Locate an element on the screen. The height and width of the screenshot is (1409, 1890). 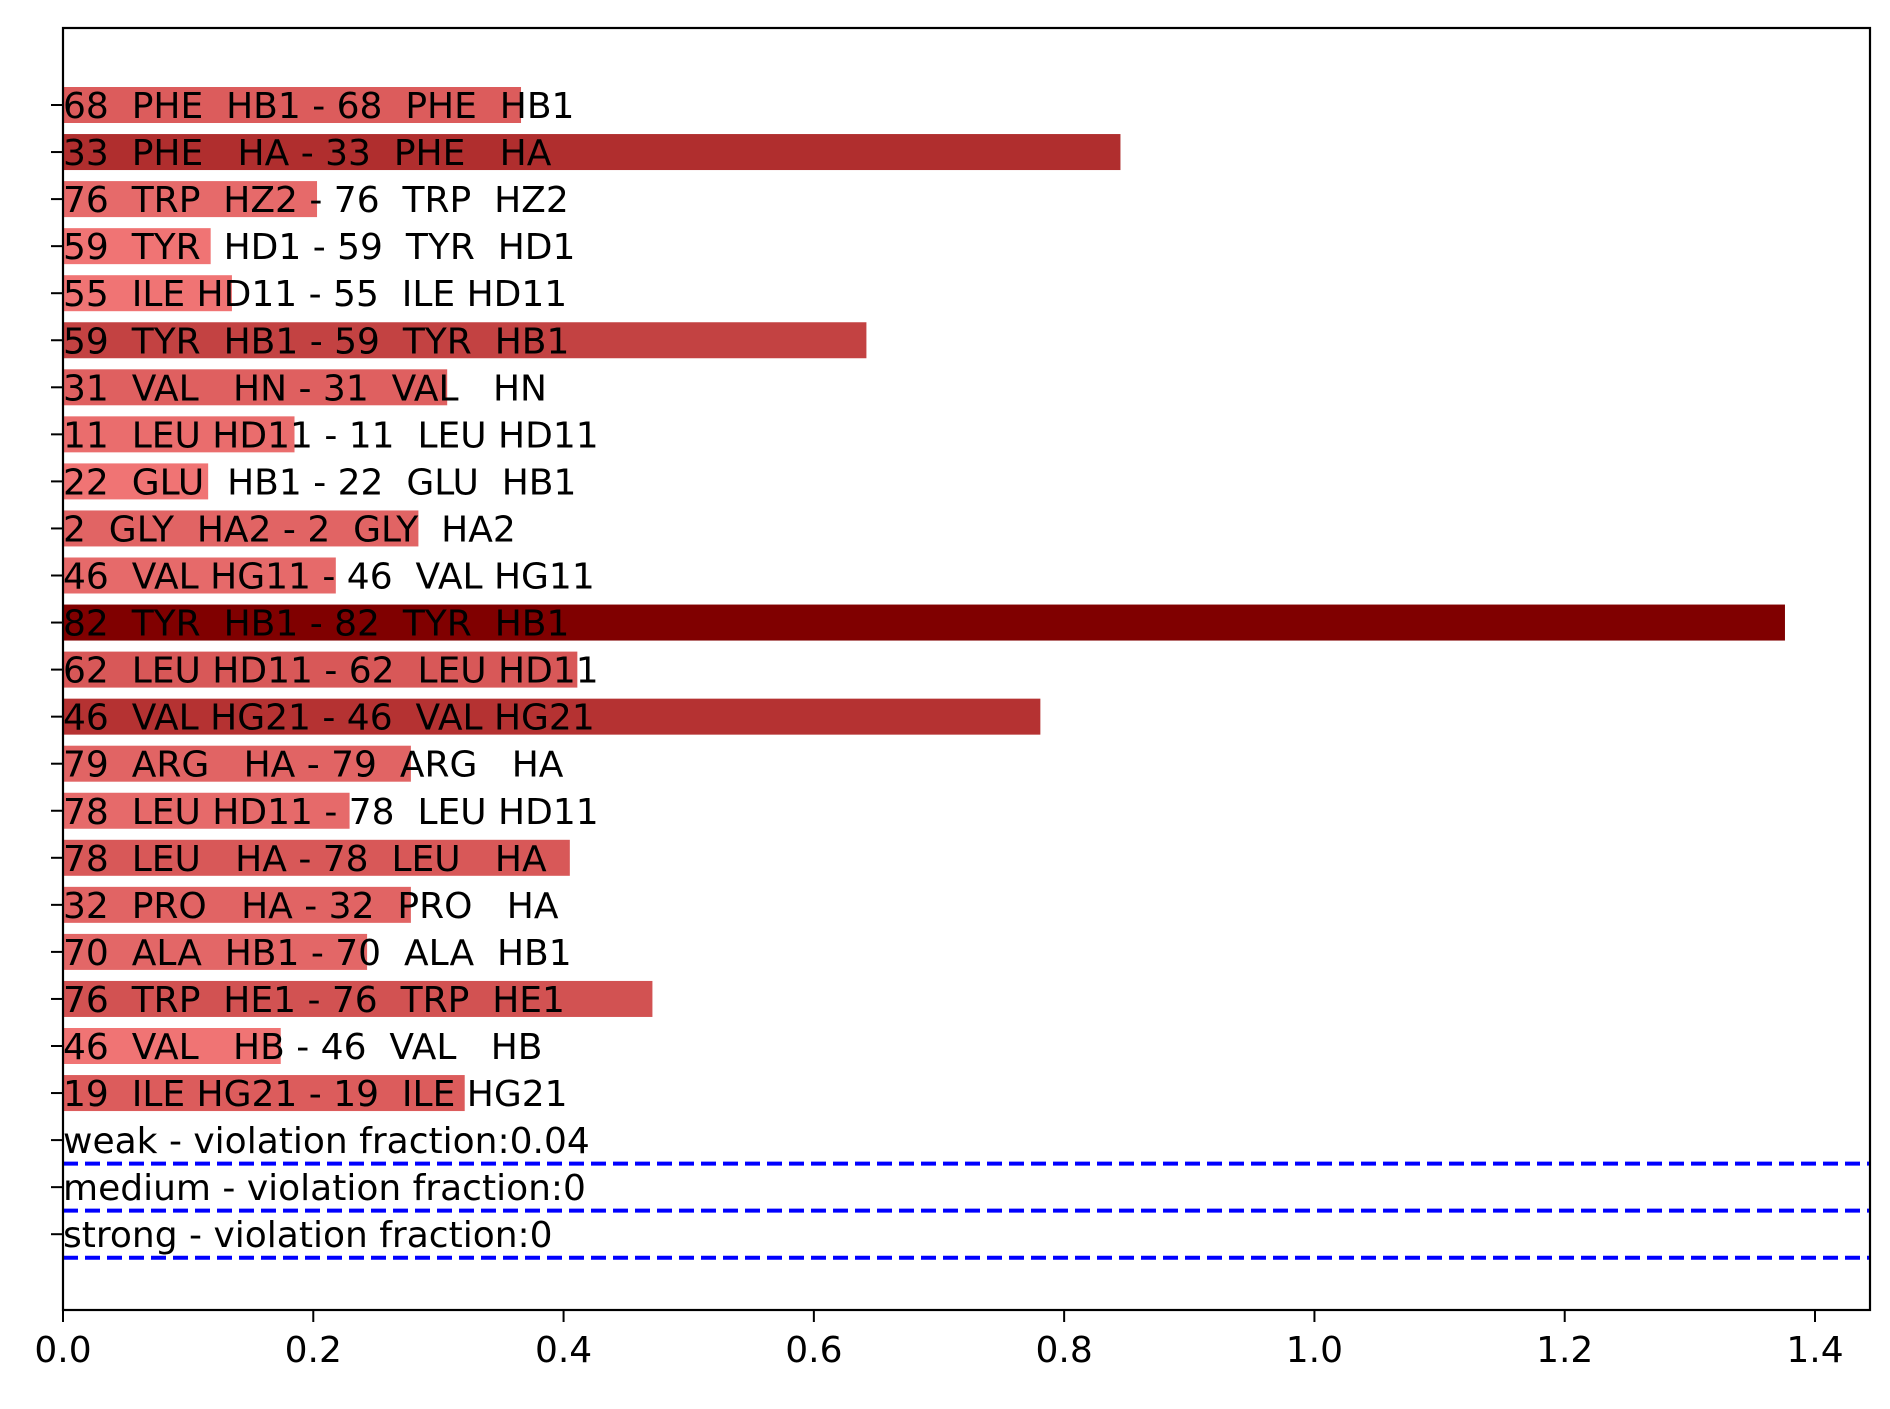
bar-label: 22 GLU HB1 - 22 GLU HB1 is located at coordinates (319, 482).